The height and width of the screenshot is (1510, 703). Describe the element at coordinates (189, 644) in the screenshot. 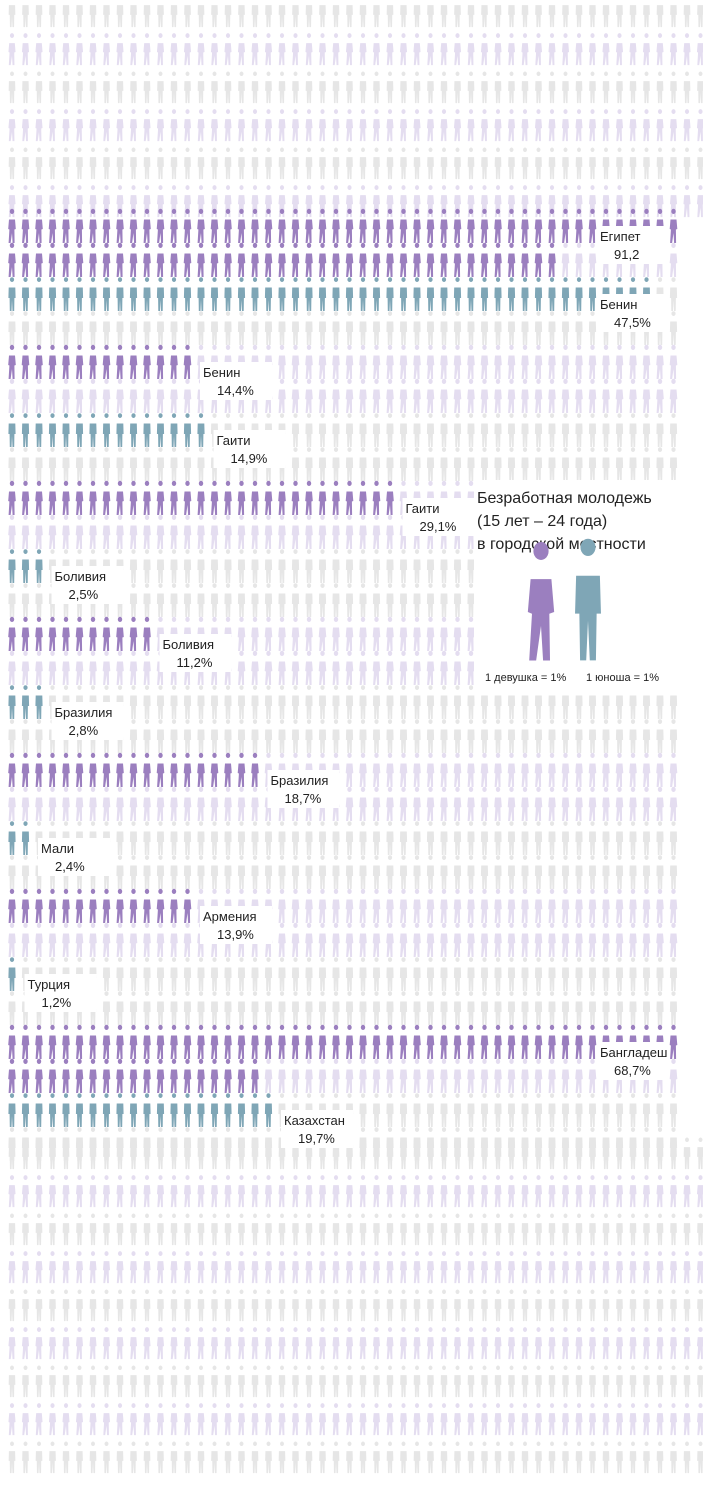

I see `series-country-label: Боливия` at that location.